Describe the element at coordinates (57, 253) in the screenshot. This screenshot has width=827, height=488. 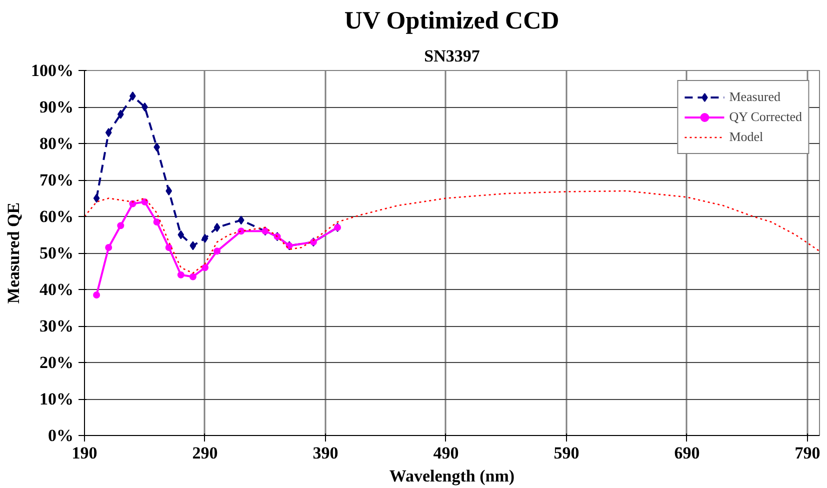
I see `y-tick-label: 50%` at that location.